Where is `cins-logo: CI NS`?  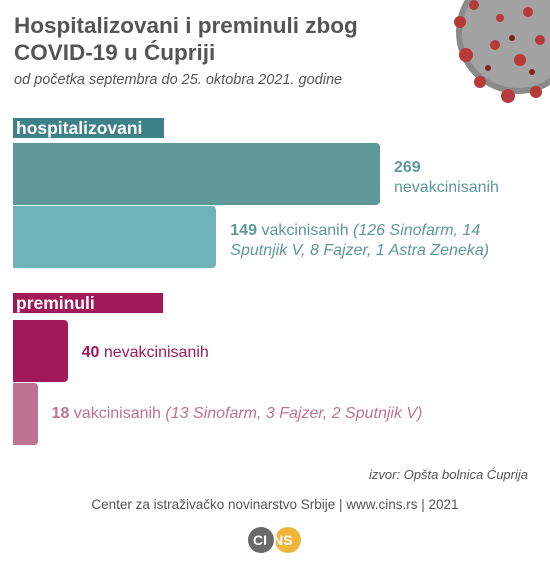
cins-logo: CI NS is located at coordinates (274, 540).